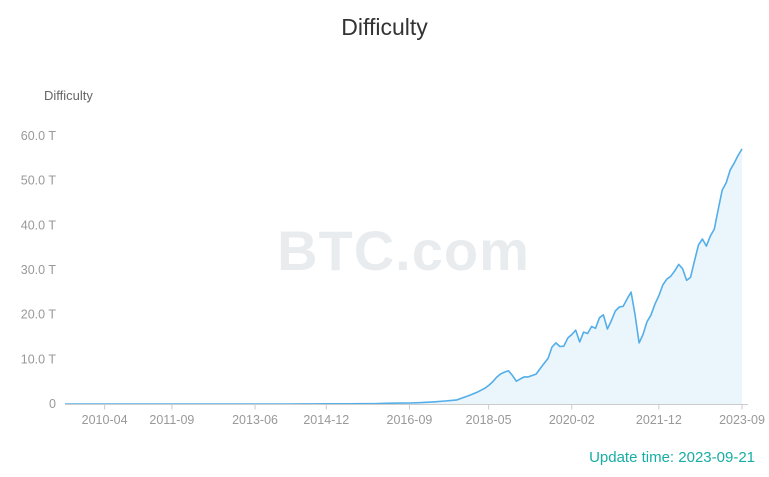 This screenshot has width=769, height=477. I want to click on y-axis-tick-label: 60.0 T, so click(39, 136).